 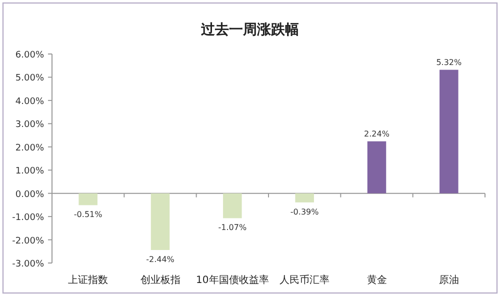 I want to click on data-label: -1.07%, so click(x=232, y=227).